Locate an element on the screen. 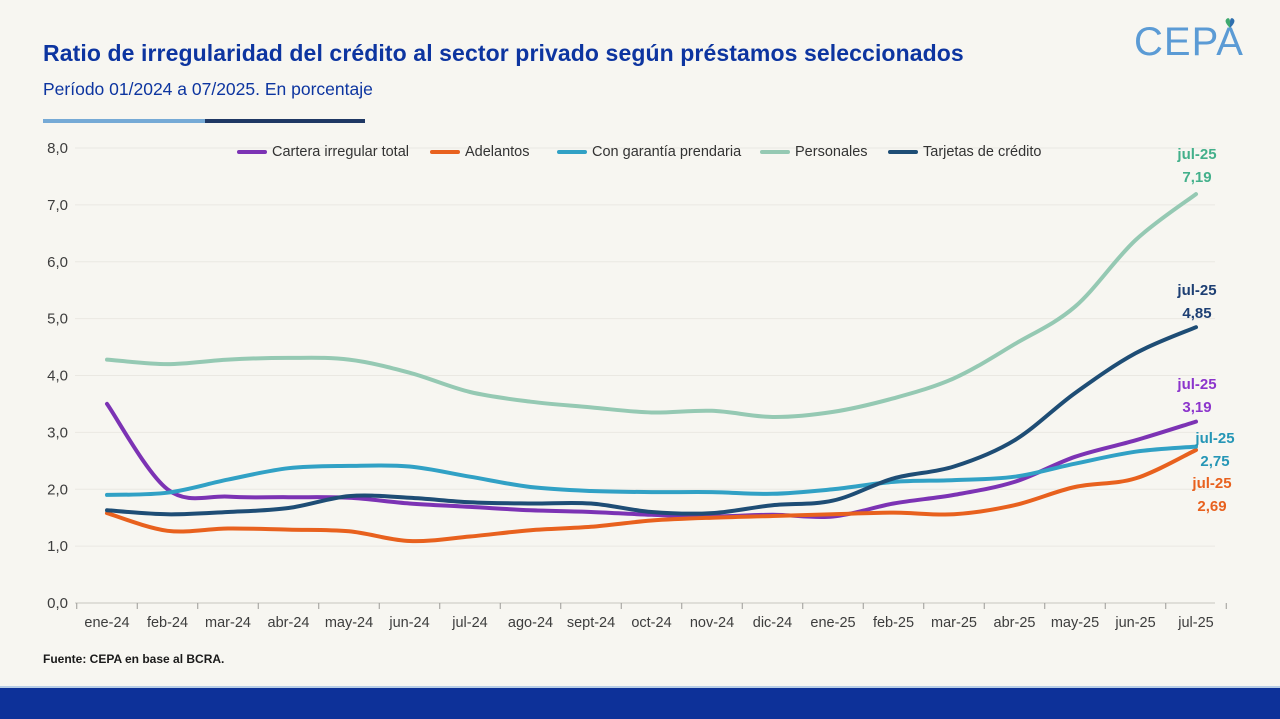 The image size is (1280, 719). cepa-logo-mark-icon is located at coordinates (1230, 23).